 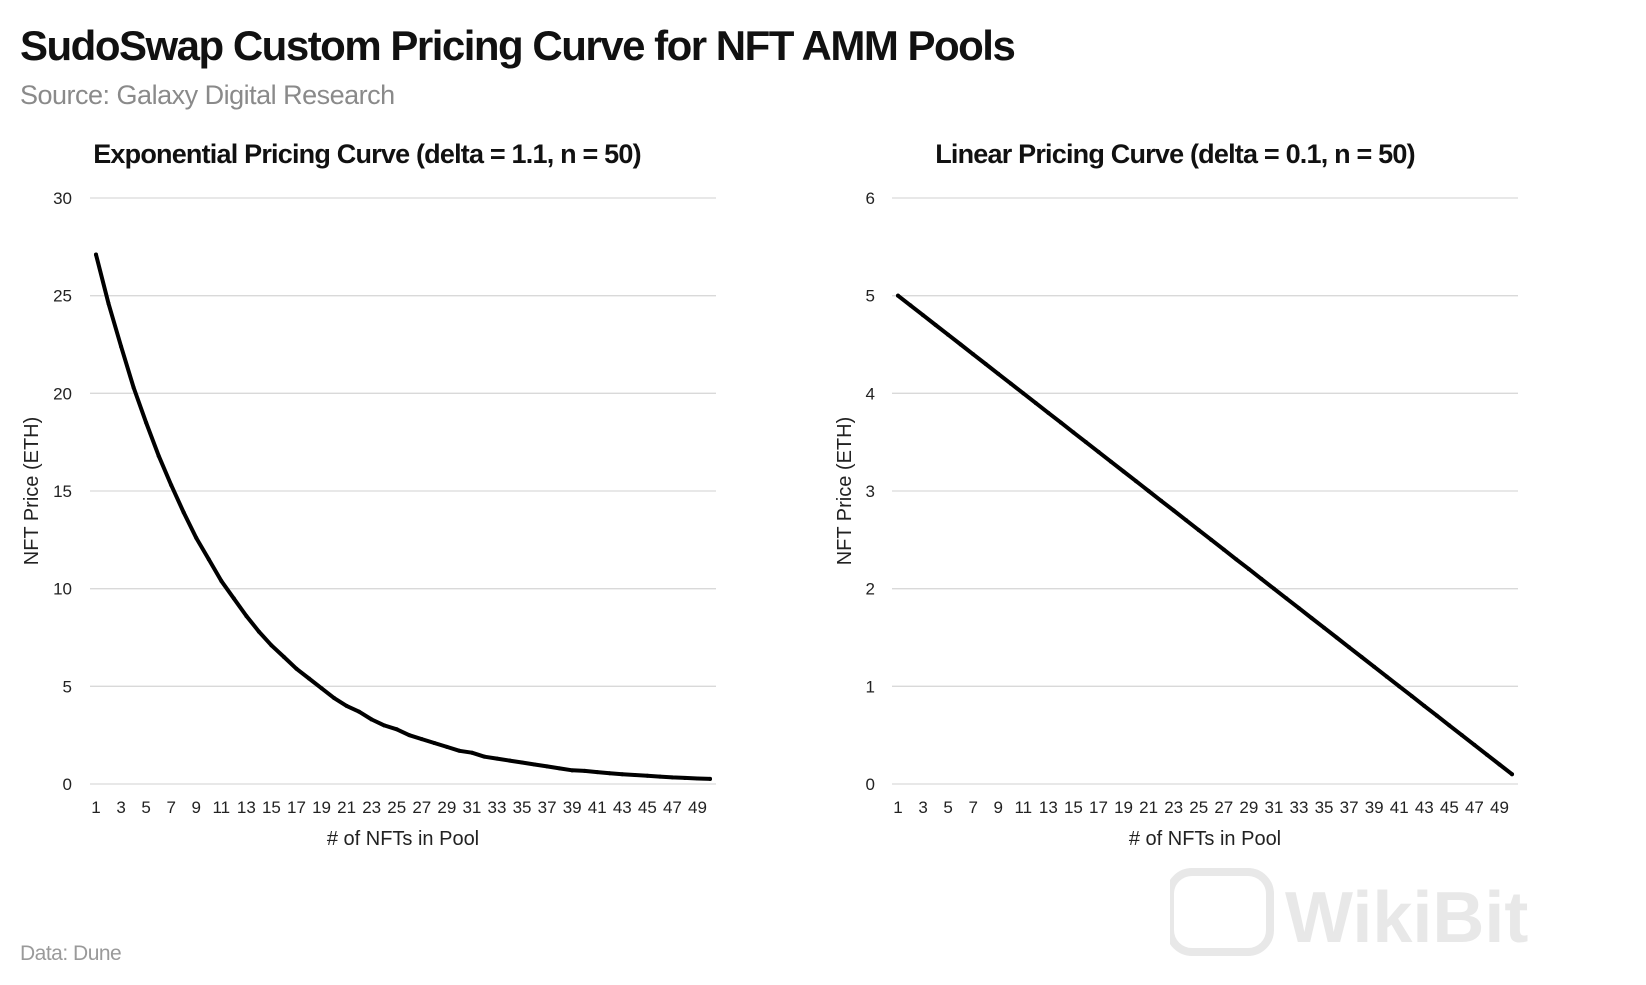 What do you see at coordinates (95, 807) in the screenshot?
I see `x-tick-label: 1` at bounding box center [95, 807].